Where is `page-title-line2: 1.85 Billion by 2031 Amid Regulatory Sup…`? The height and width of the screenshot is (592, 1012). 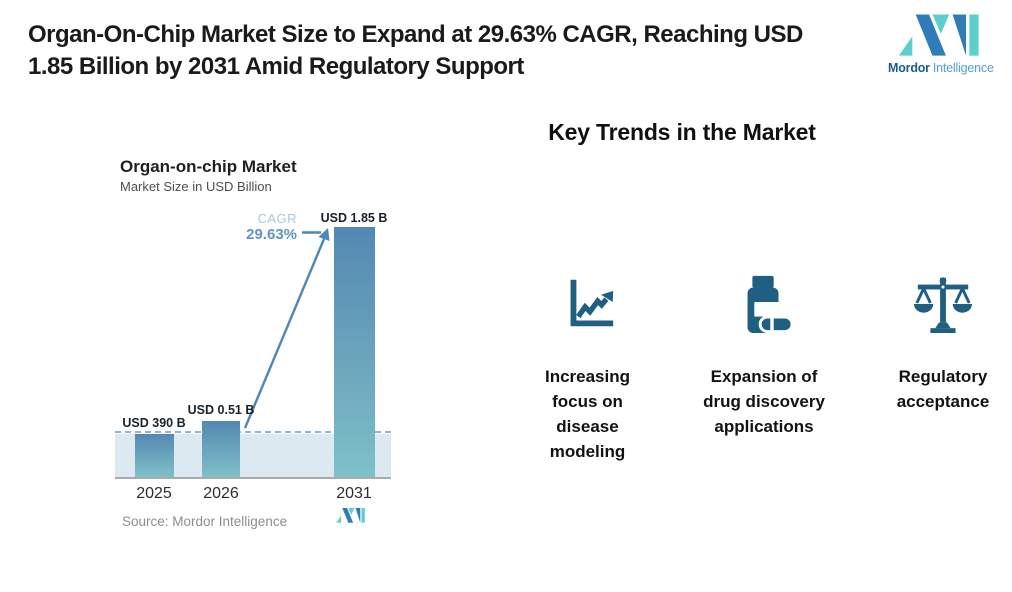 page-title-line2: 1.85 Billion by 2031 Amid Regulatory Sup… is located at coordinates (276, 66).